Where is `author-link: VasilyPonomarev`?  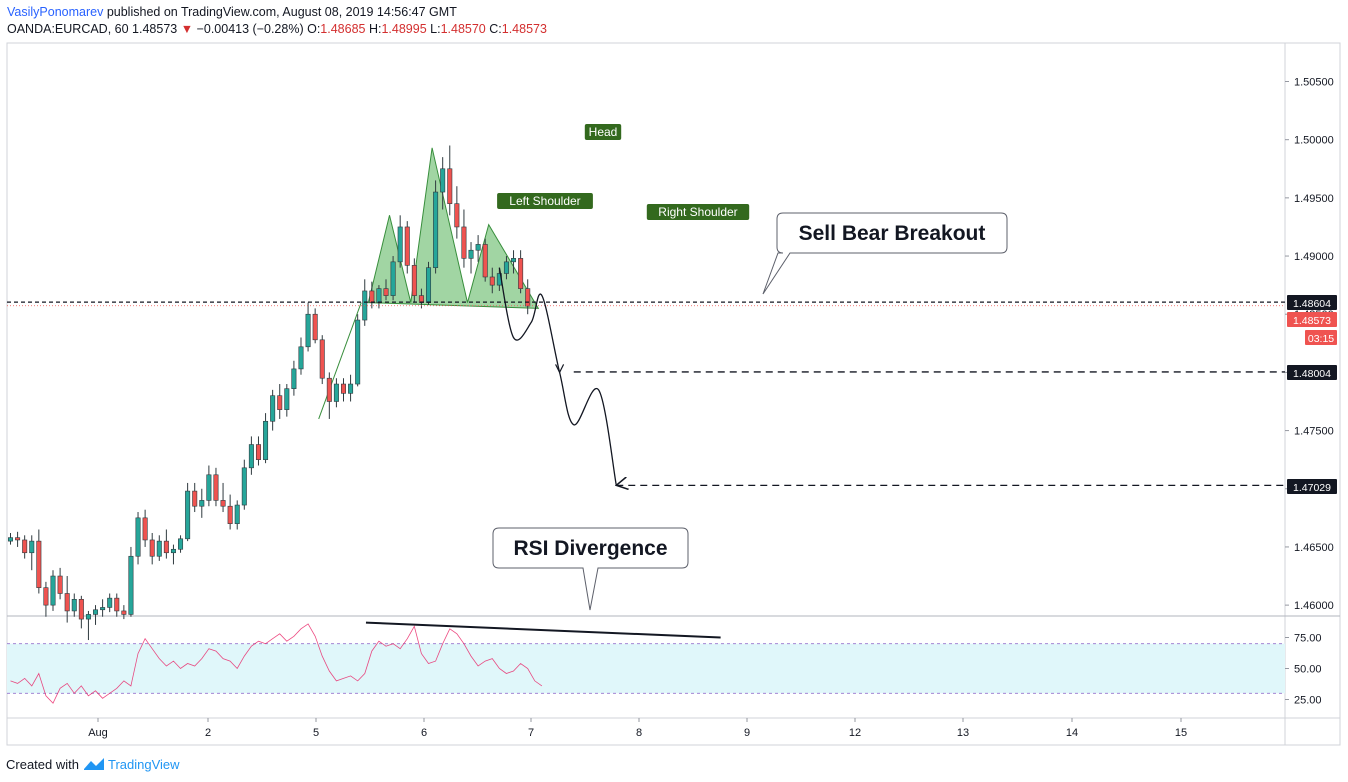
author-link: VasilyPonomarev is located at coordinates (55, 12).